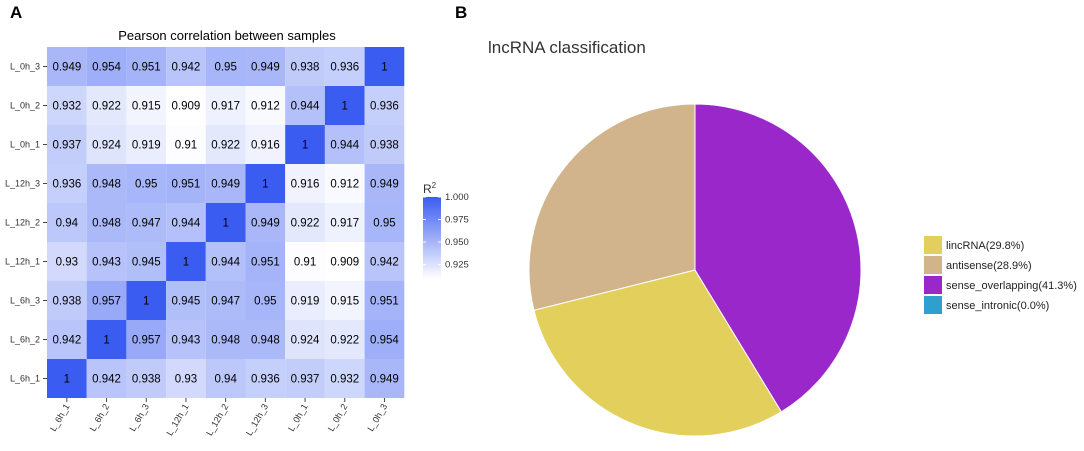 This screenshot has width=1084, height=451. I want to click on legend-tick-label: 1.000, so click(457, 197).